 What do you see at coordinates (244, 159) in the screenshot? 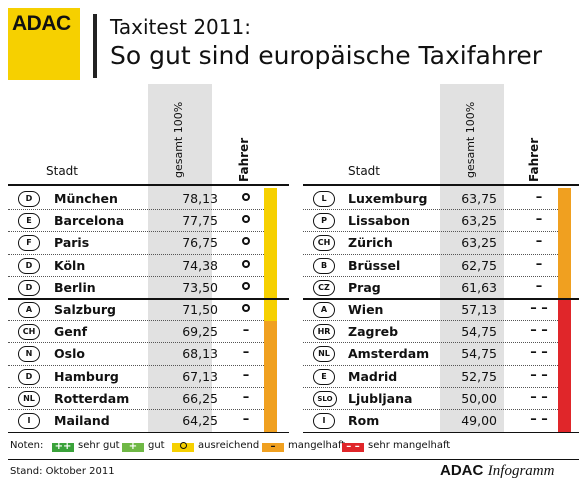
I see `left-header-fahrer-label: Fahrer` at bounding box center [244, 159].